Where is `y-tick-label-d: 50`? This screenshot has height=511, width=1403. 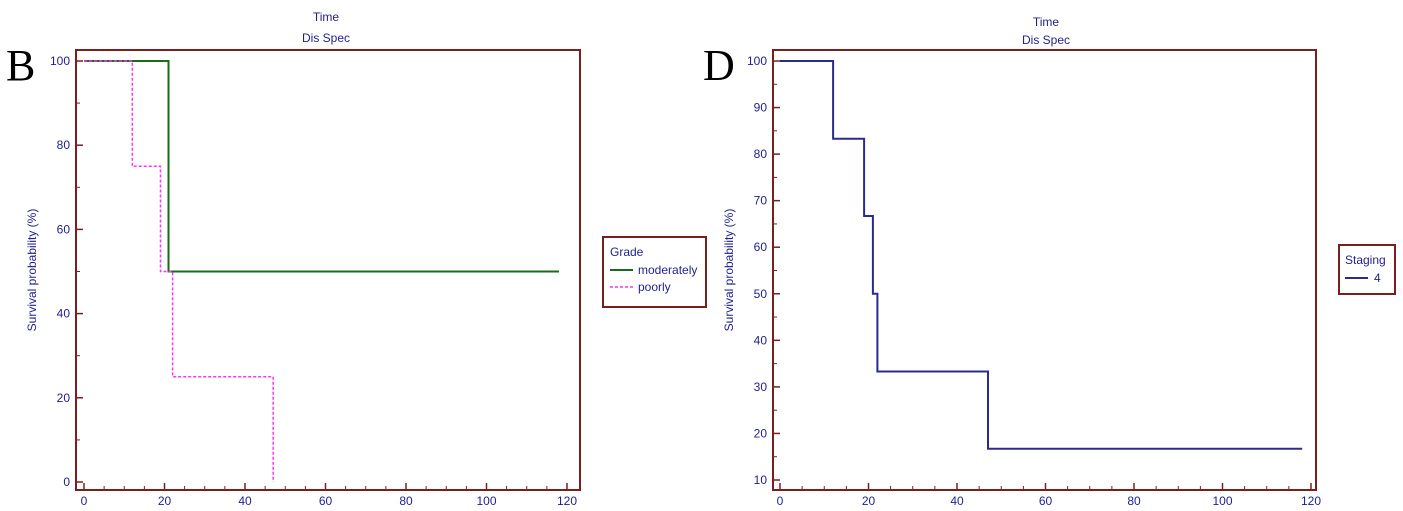
y-tick-label-d: 50 is located at coordinates (761, 294).